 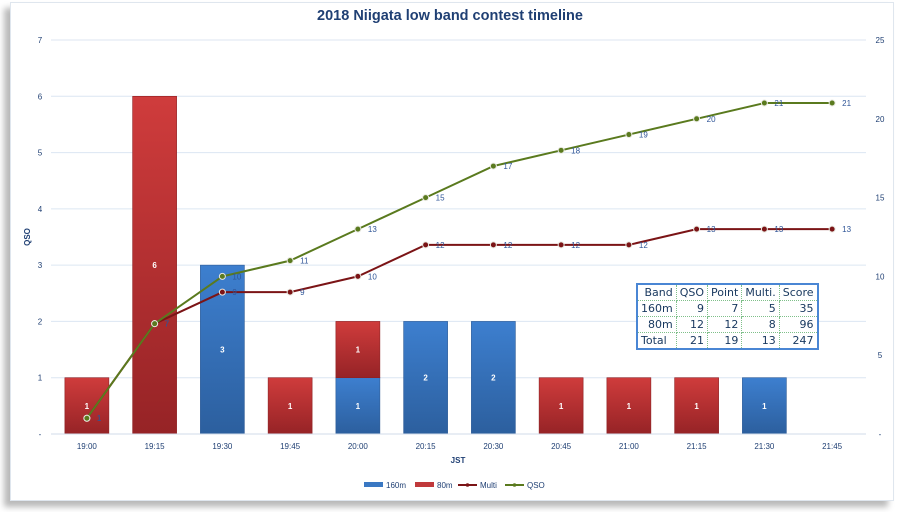 What do you see at coordinates (880, 276) in the screenshot?
I see `y2-tick-label: 10` at bounding box center [880, 276].